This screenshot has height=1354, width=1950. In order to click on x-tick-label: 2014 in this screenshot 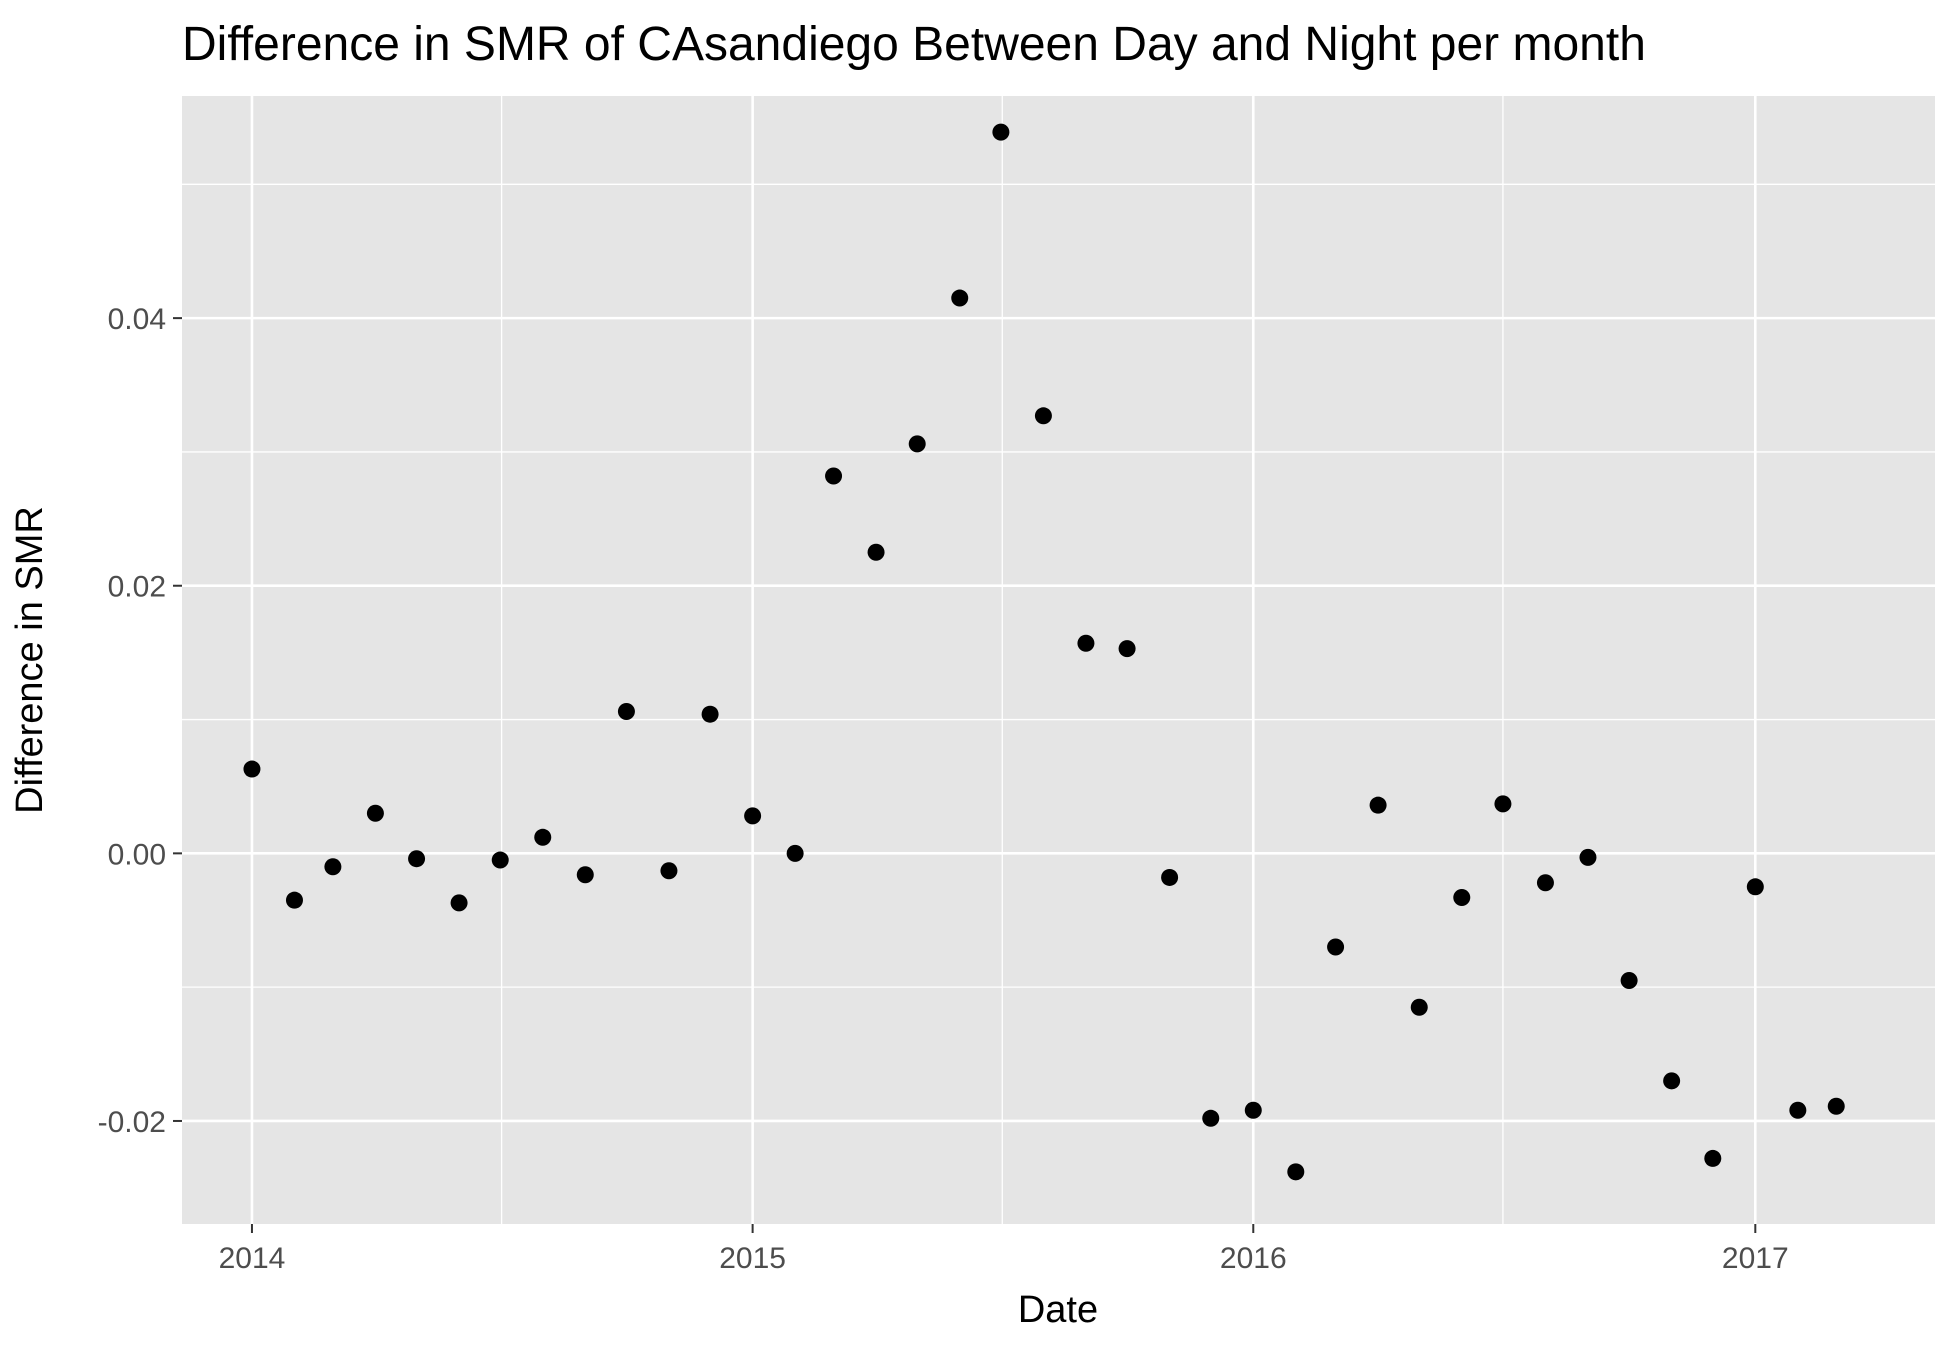, I will do `click(252, 1258)`.